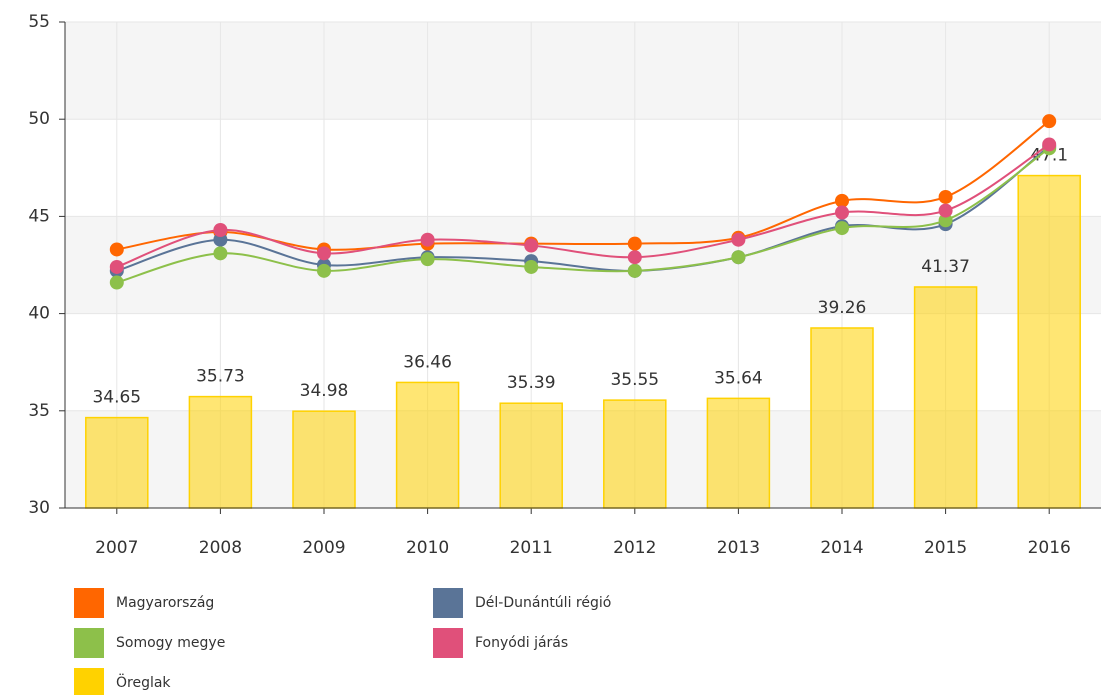  What do you see at coordinates (427, 548) in the screenshot?
I see `x-tick-label: 2010` at bounding box center [427, 548].